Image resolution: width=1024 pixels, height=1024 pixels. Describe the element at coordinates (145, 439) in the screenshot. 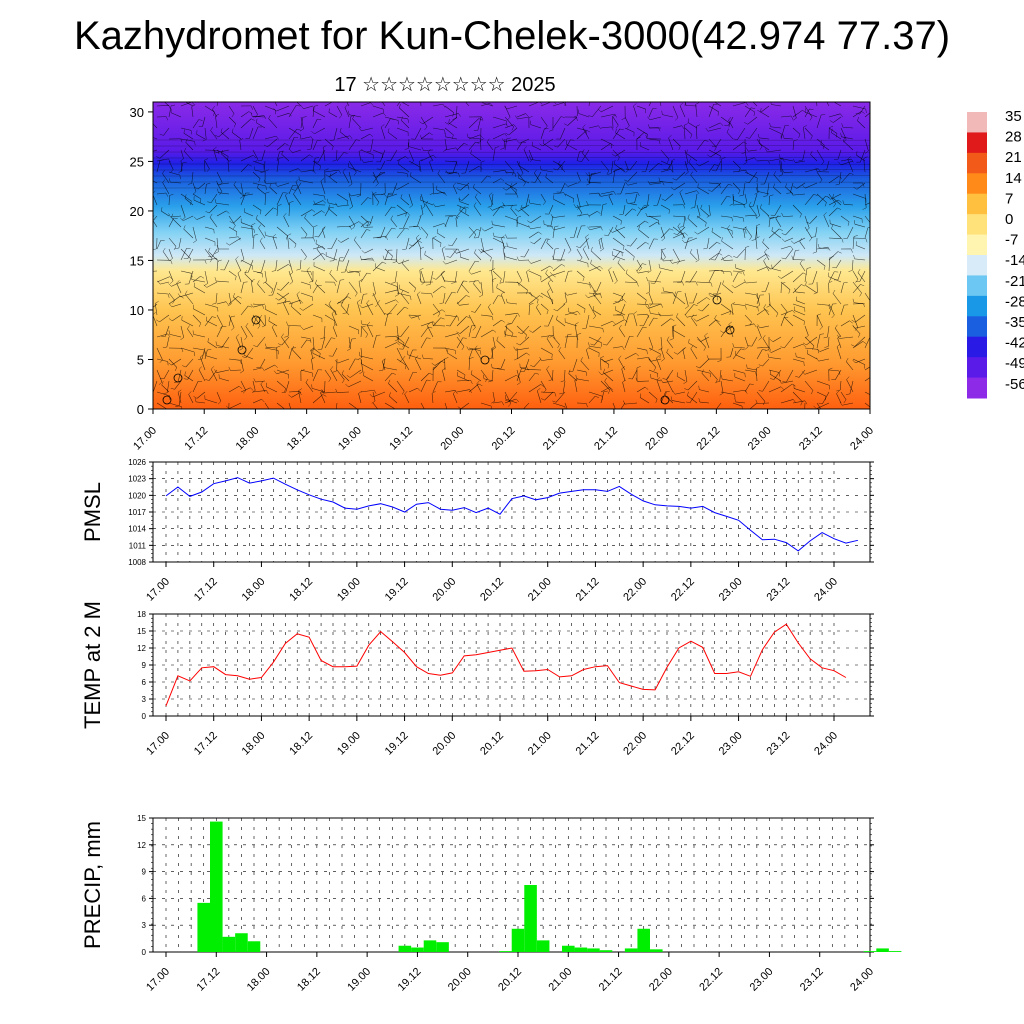

I see `x-tick-label: 17.00` at that location.